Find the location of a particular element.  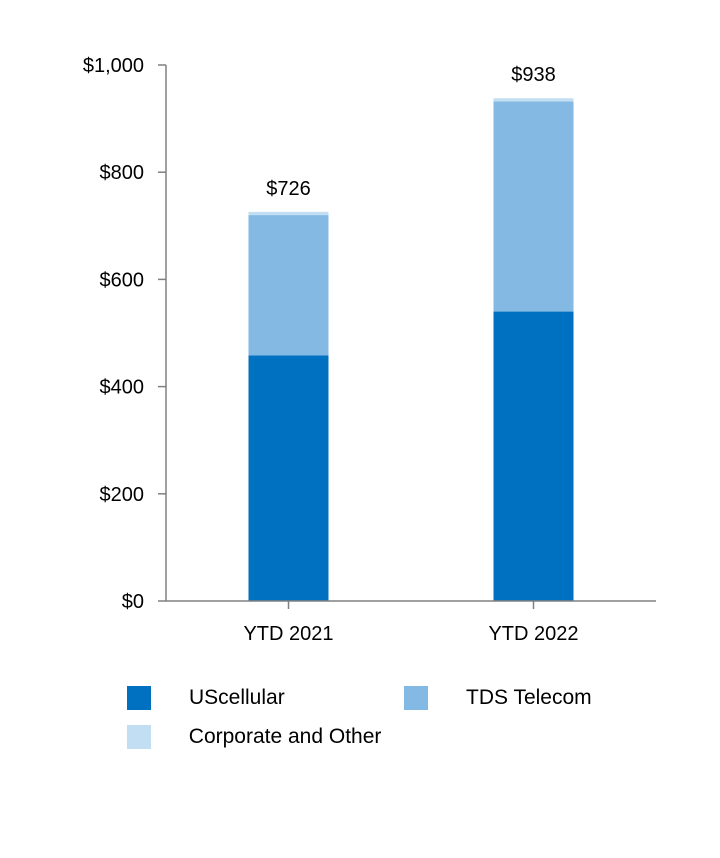

total-data-label: $938 is located at coordinates (533, 75).